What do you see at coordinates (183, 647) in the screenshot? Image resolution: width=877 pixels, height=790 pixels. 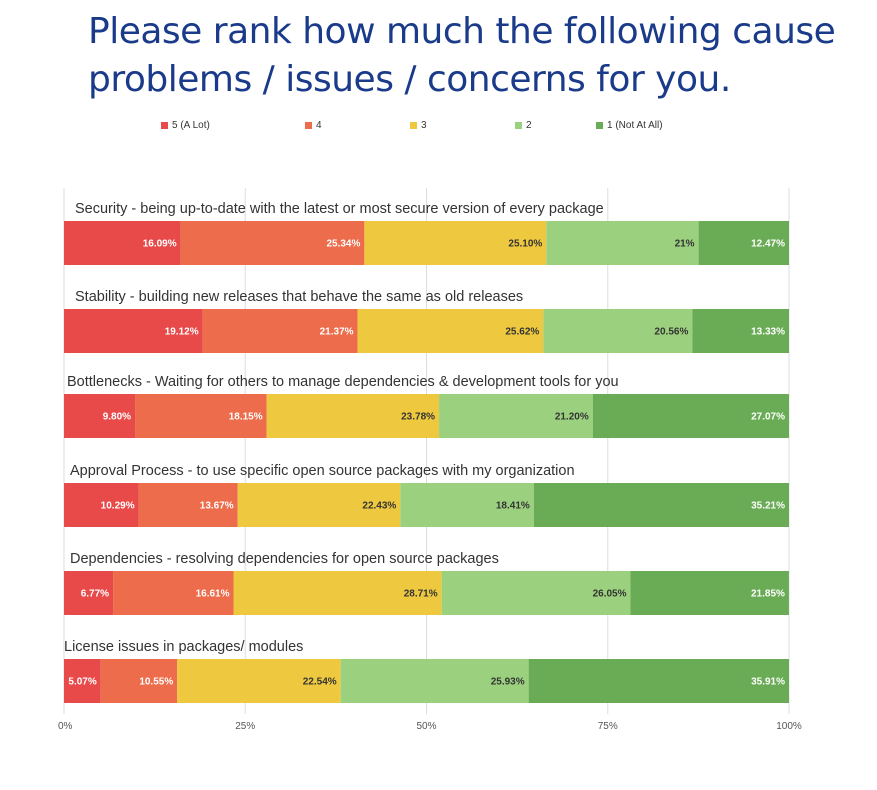 I see `category-label: License issues in packages/ modules` at bounding box center [183, 647].